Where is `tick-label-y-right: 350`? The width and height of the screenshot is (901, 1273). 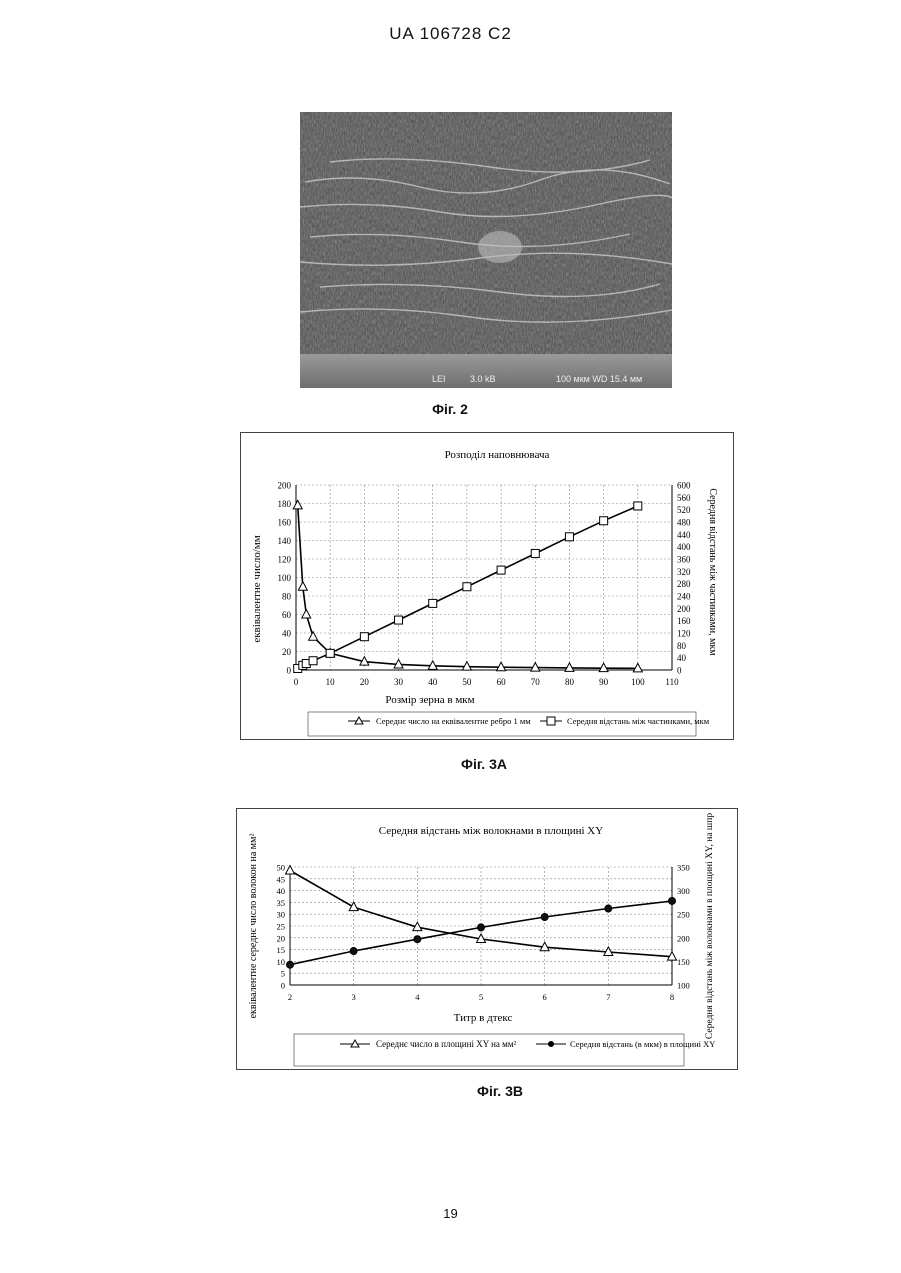
tick-label-y-right: 350 is located at coordinates (683, 868).